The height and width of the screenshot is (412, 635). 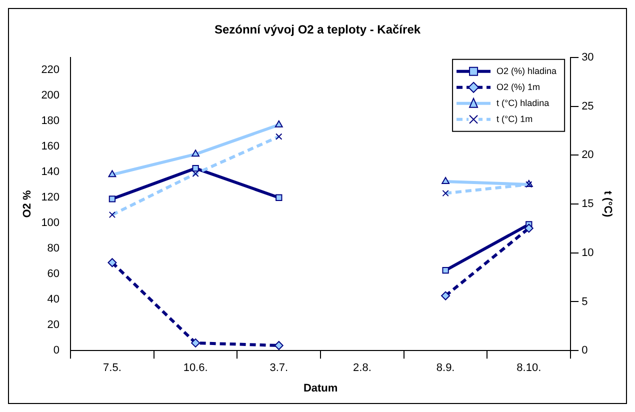 What do you see at coordinates (585, 350) in the screenshot?
I see `y2-tick-label: 0` at bounding box center [585, 350].